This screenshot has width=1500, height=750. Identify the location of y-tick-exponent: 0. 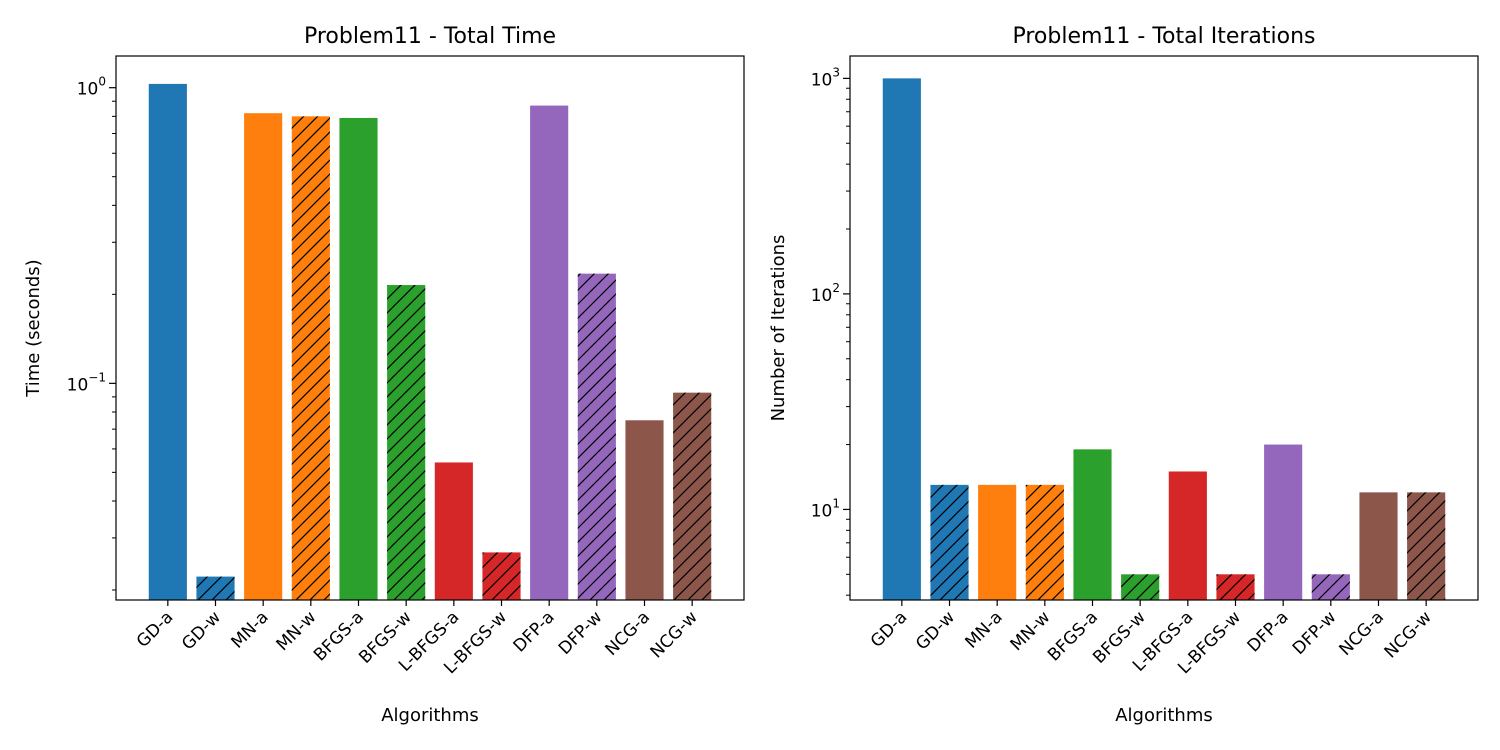
(102, 82).